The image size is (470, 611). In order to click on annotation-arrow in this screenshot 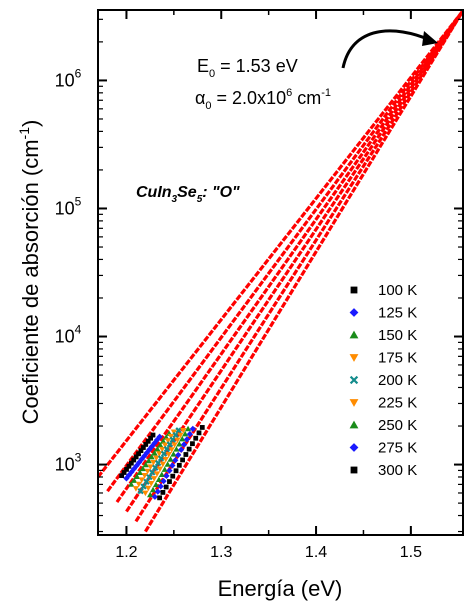, I will do `click(386, 49)`.